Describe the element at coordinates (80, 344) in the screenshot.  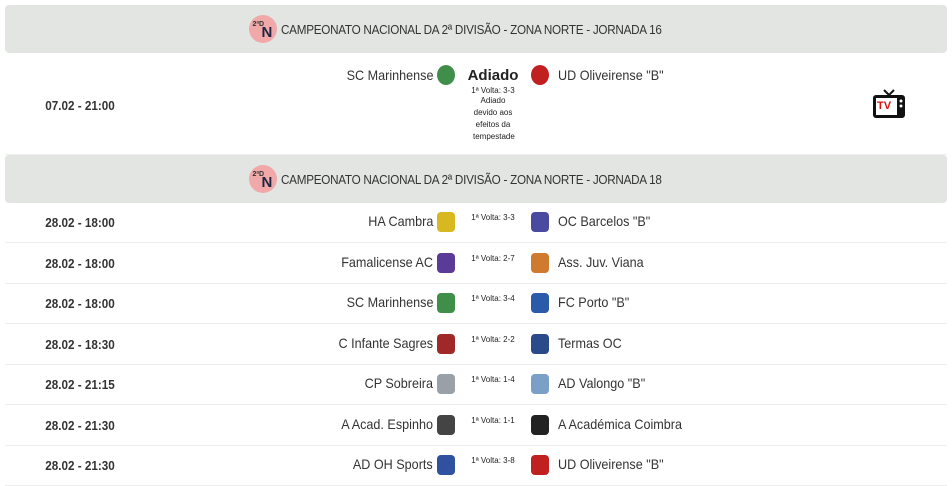
I see `match-date: 28.02 - 18:30` at that location.